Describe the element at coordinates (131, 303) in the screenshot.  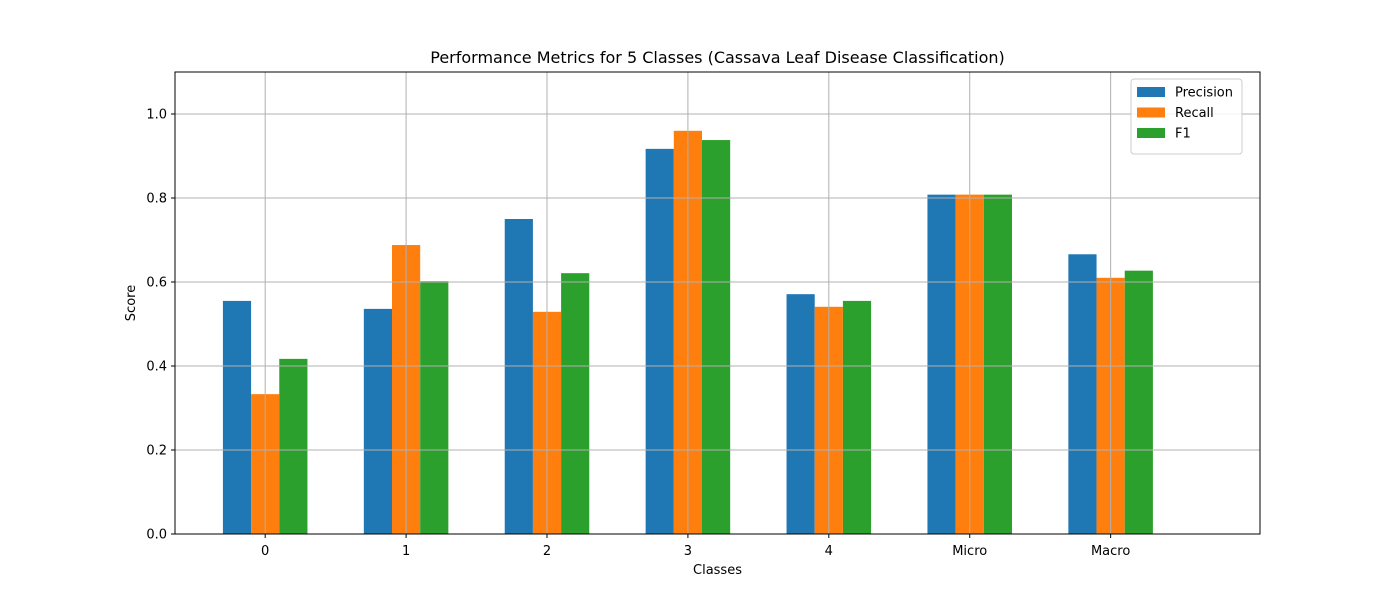
I see `y-axis-label: Score` at that location.